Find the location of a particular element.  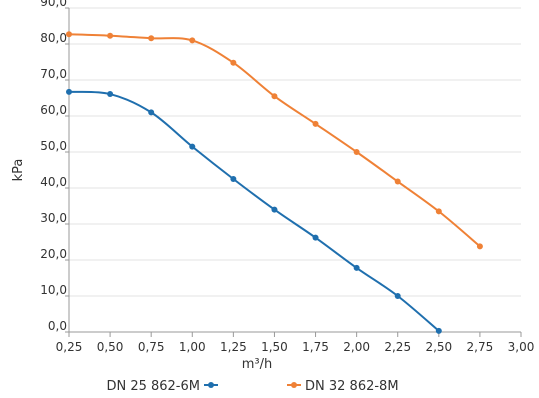

y-tick-label: 40,0 is located at coordinates (53, 182).